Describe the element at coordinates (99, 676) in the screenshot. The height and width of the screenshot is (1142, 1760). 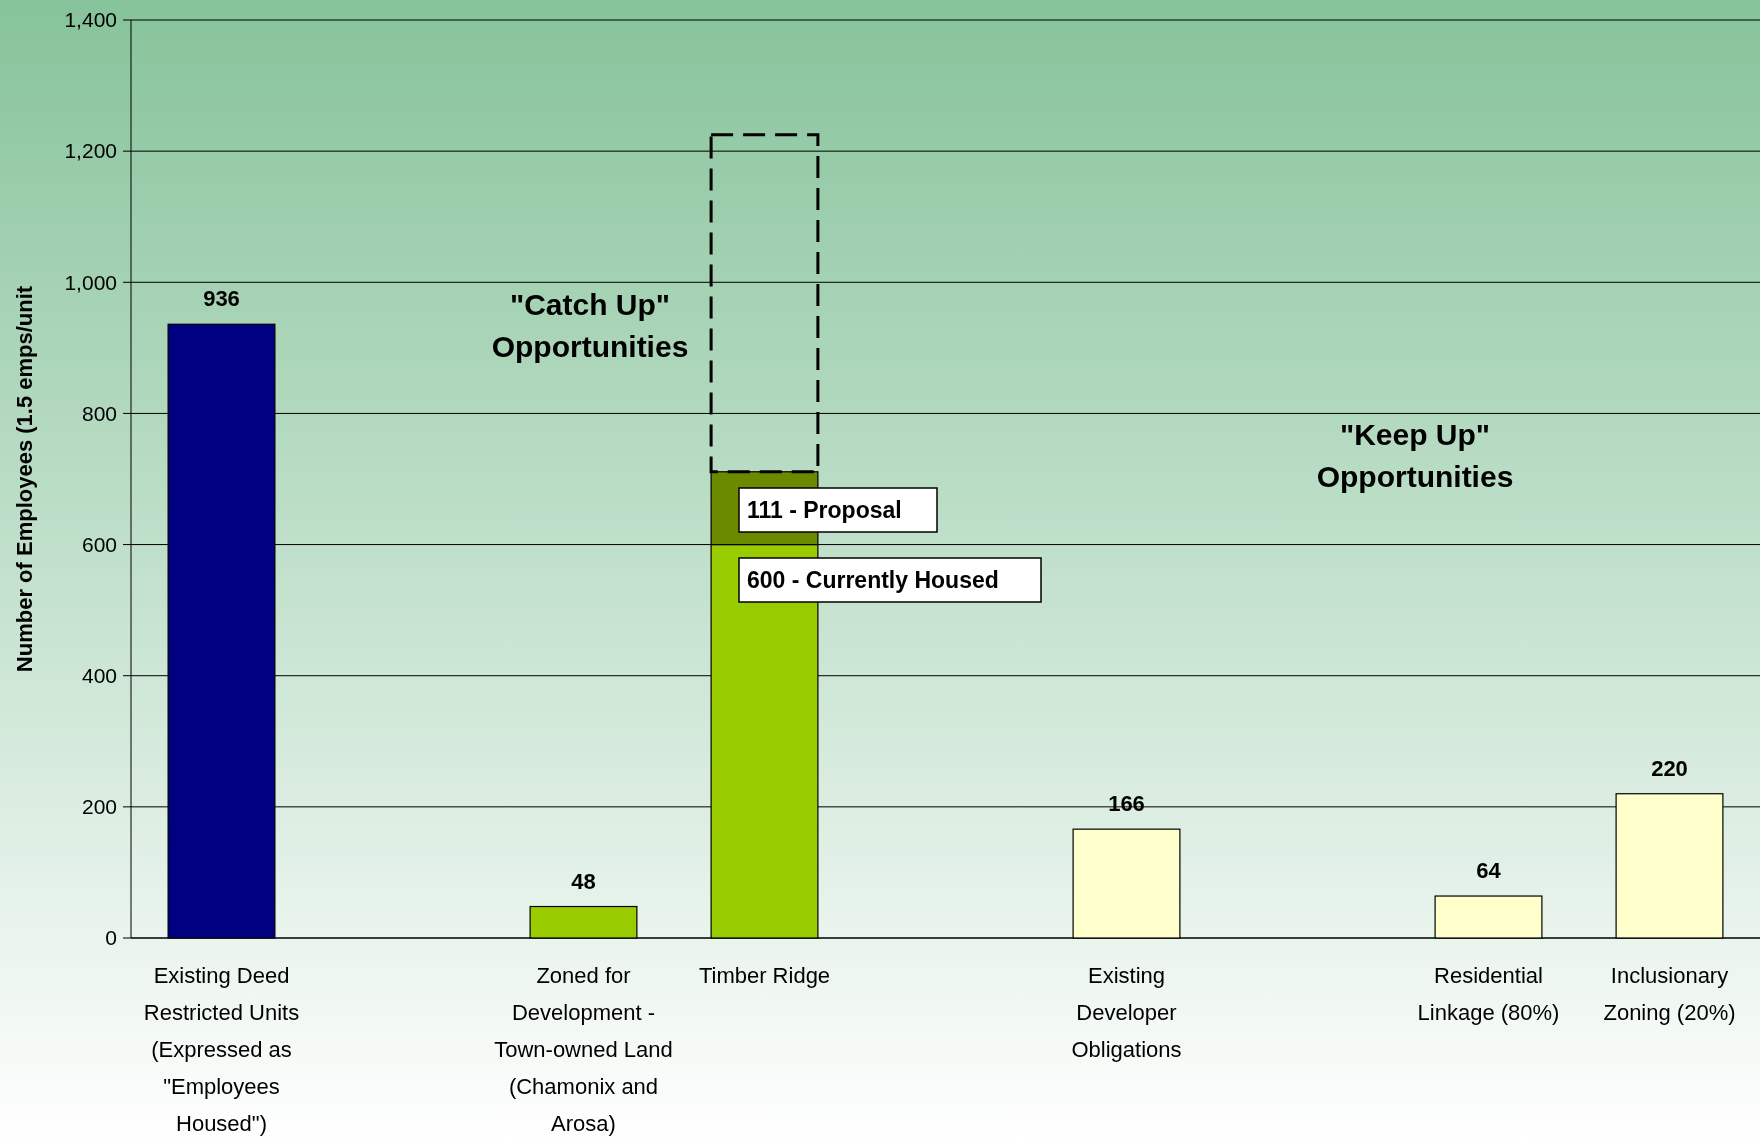
I see `y-tick-label: 400` at that location.